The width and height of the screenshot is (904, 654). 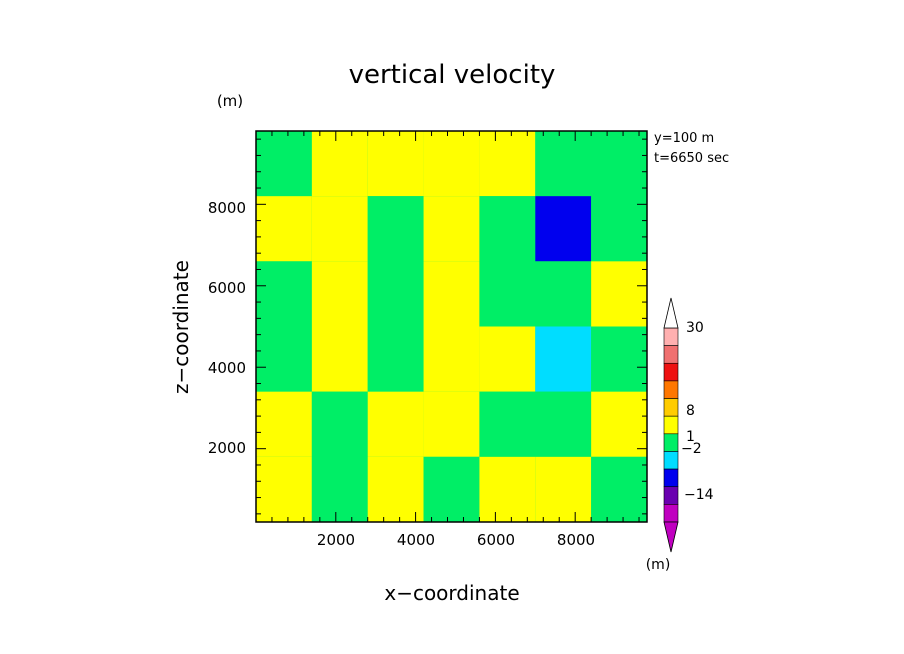 What do you see at coordinates (671, 313) in the screenshot?
I see `colorbar-max-arrow` at bounding box center [671, 313].